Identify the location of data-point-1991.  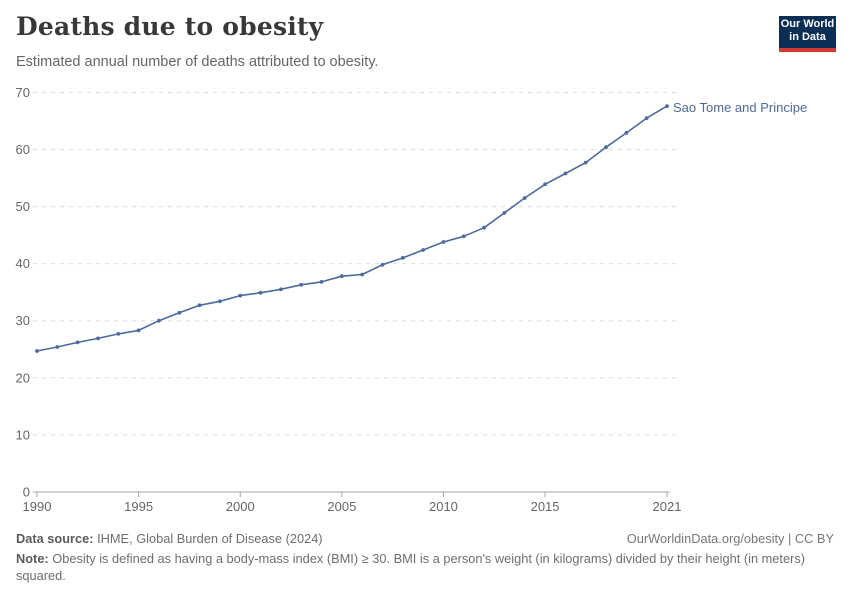
(57, 347).